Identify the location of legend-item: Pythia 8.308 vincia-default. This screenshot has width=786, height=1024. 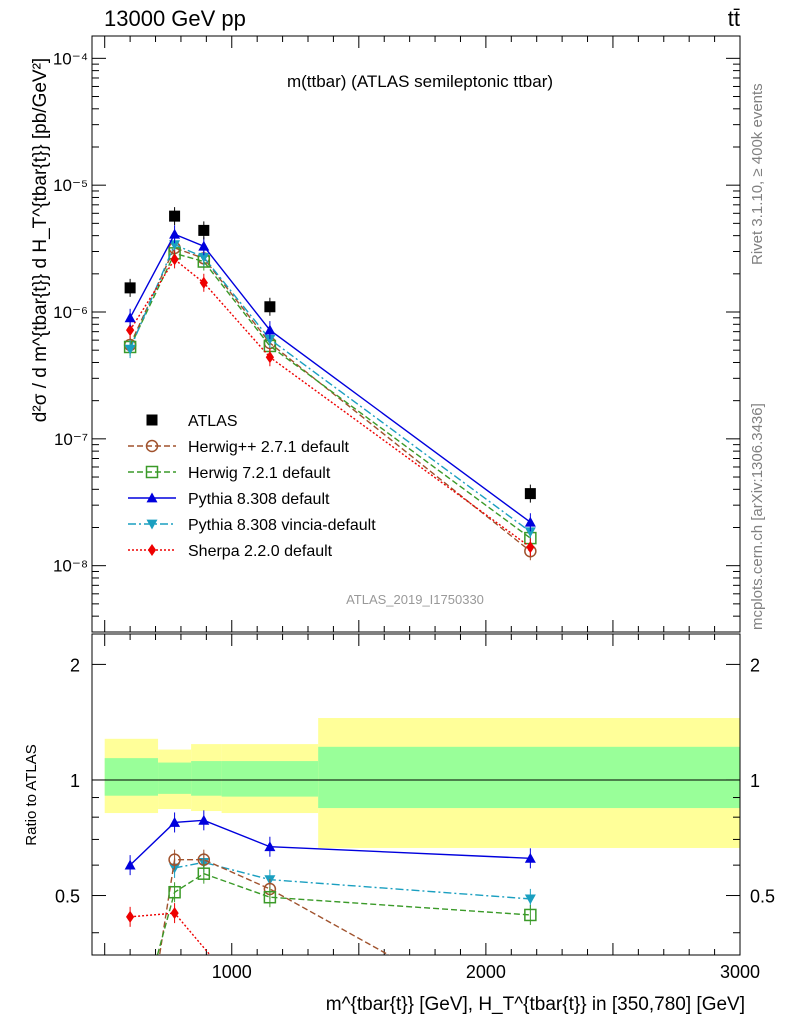
(252, 525).